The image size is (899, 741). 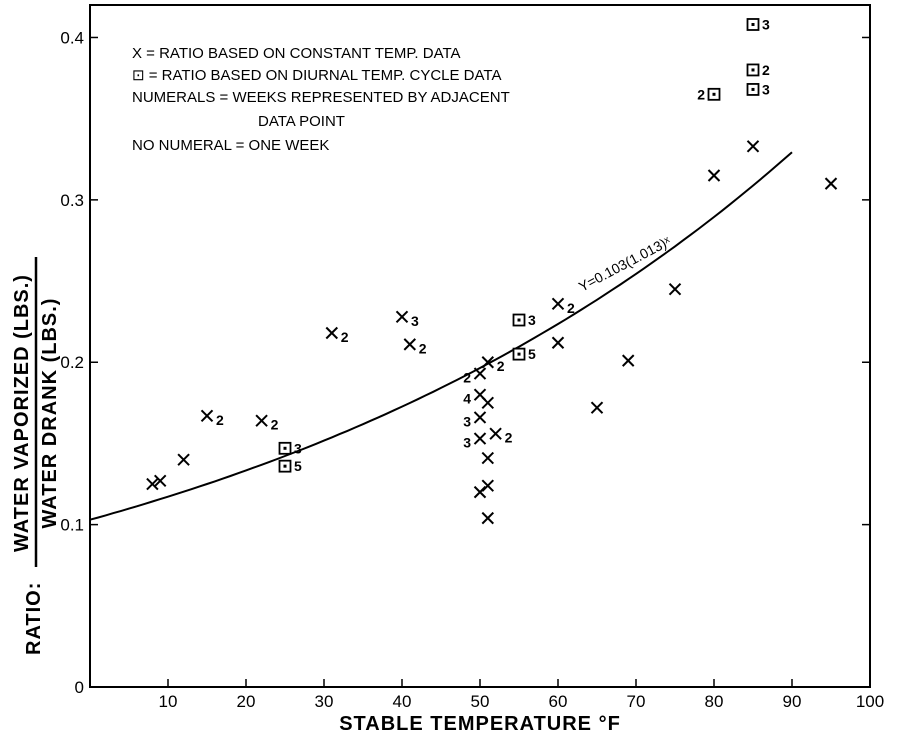 What do you see at coordinates (79, 687) in the screenshot?
I see `y-tick-label: 0` at bounding box center [79, 687].